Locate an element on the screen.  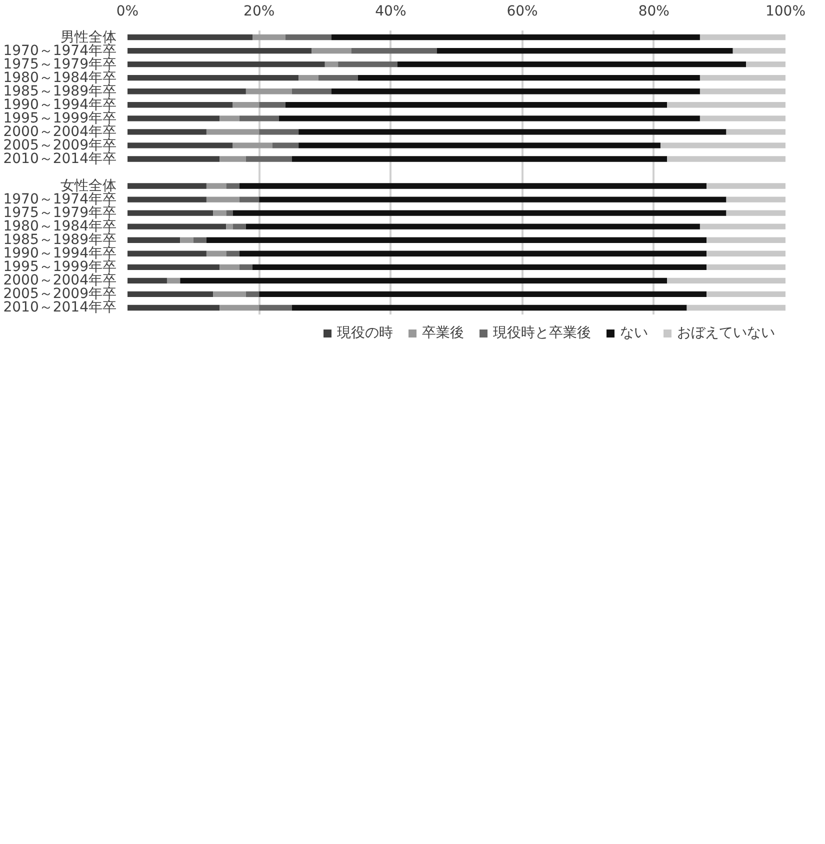
legend-label: おぼえていない is located at coordinates (726, 333).